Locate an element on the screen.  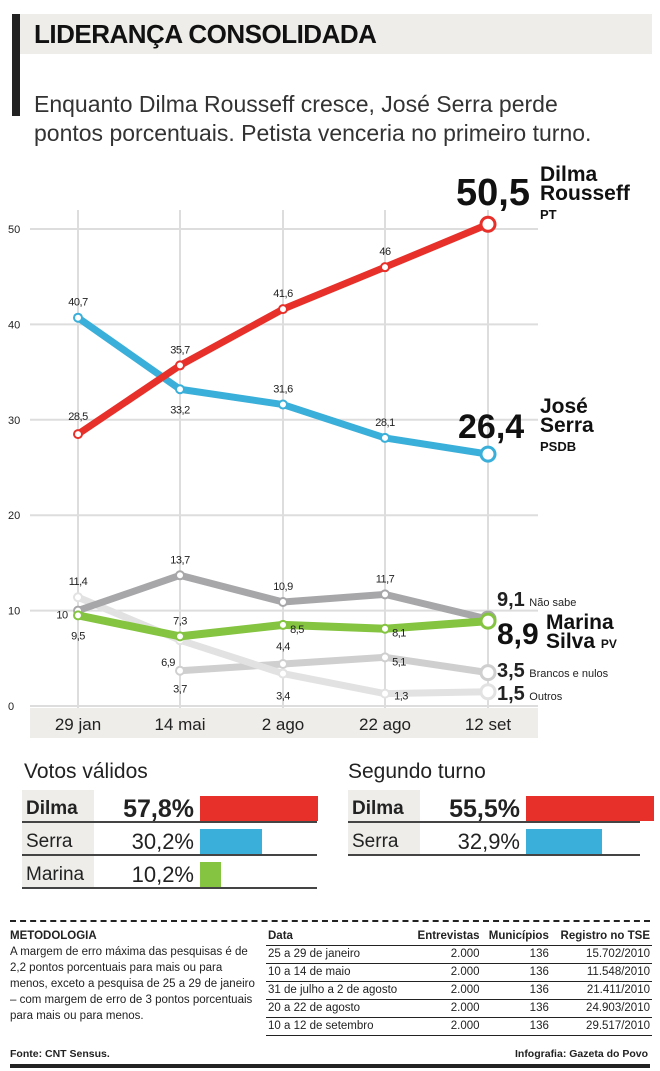
party: PV is located at coordinates (608, 644).